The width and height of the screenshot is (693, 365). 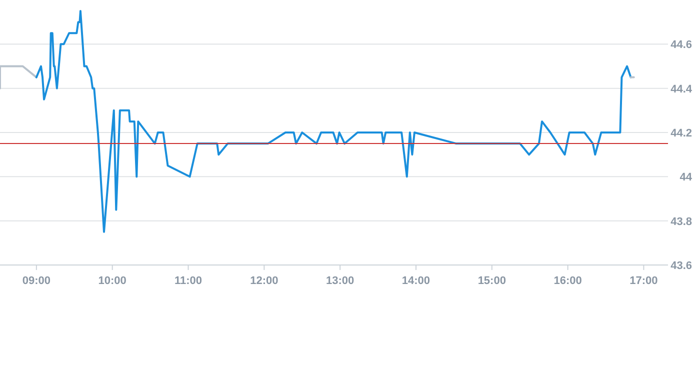 What do you see at coordinates (681, 266) in the screenshot?
I see `y-tick-label: 43.6` at bounding box center [681, 266].